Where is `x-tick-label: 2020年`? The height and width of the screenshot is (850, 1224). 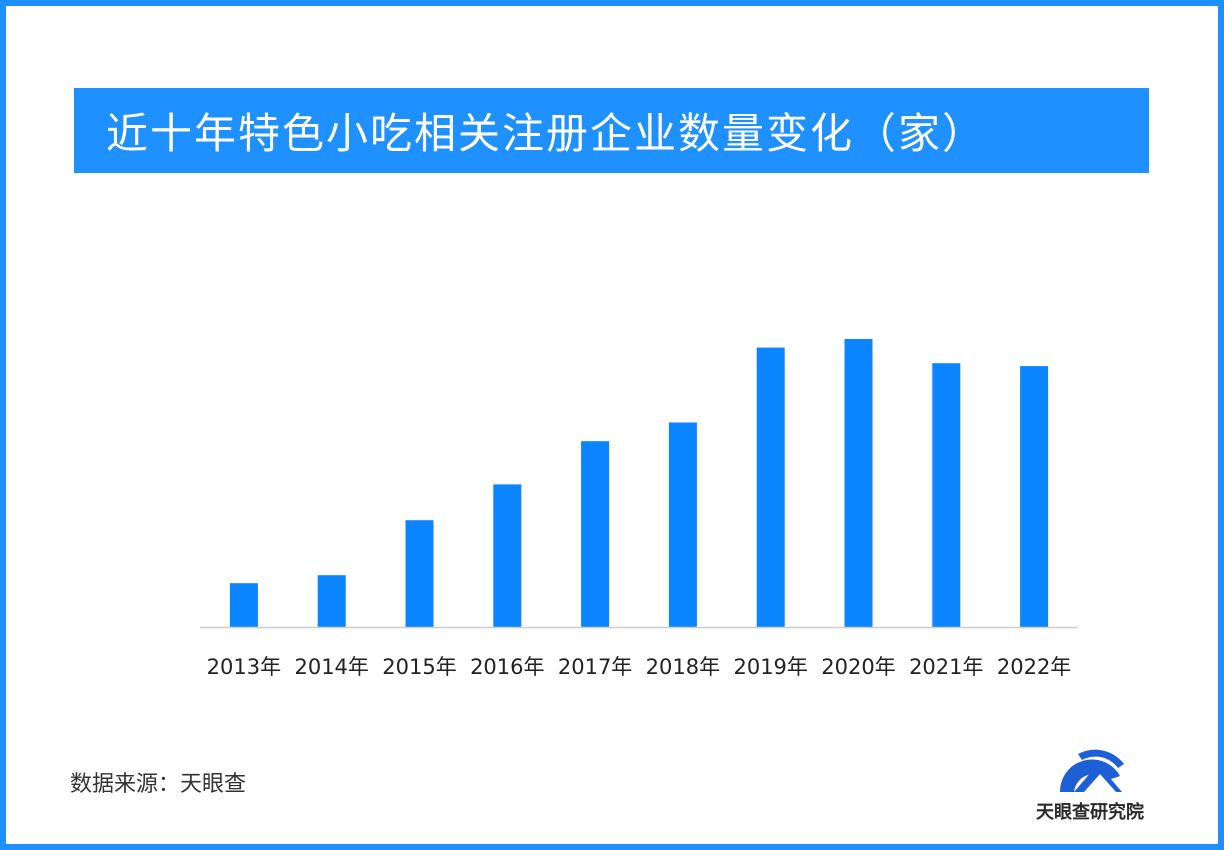 x-tick-label: 2020年 is located at coordinates (858, 667).